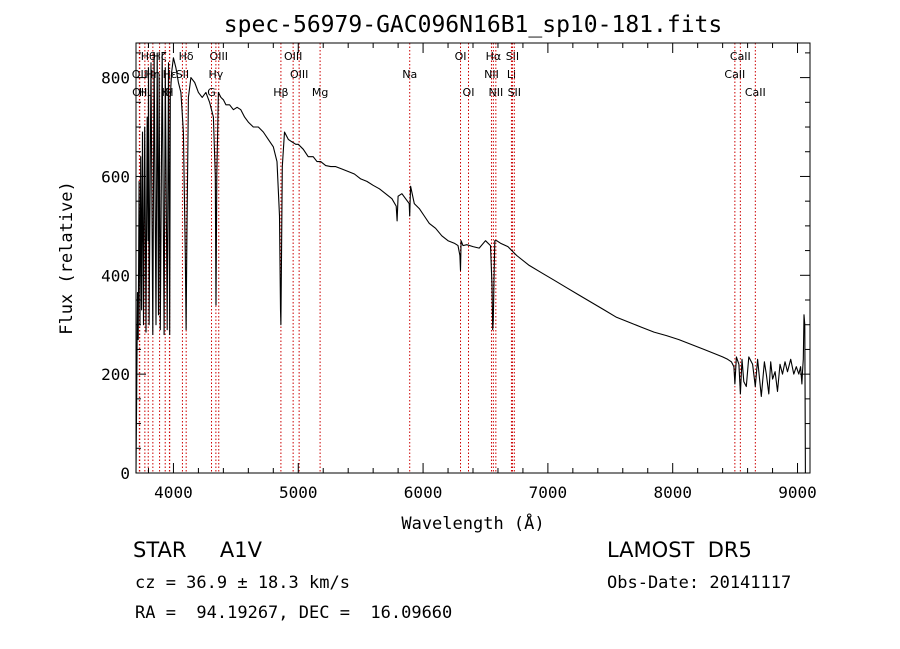 Image resolution: width=900 pixels, height=649 pixels. Describe the element at coordinates (169, 92) in the screenshot. I see `spectral-line-label: H` at that location.